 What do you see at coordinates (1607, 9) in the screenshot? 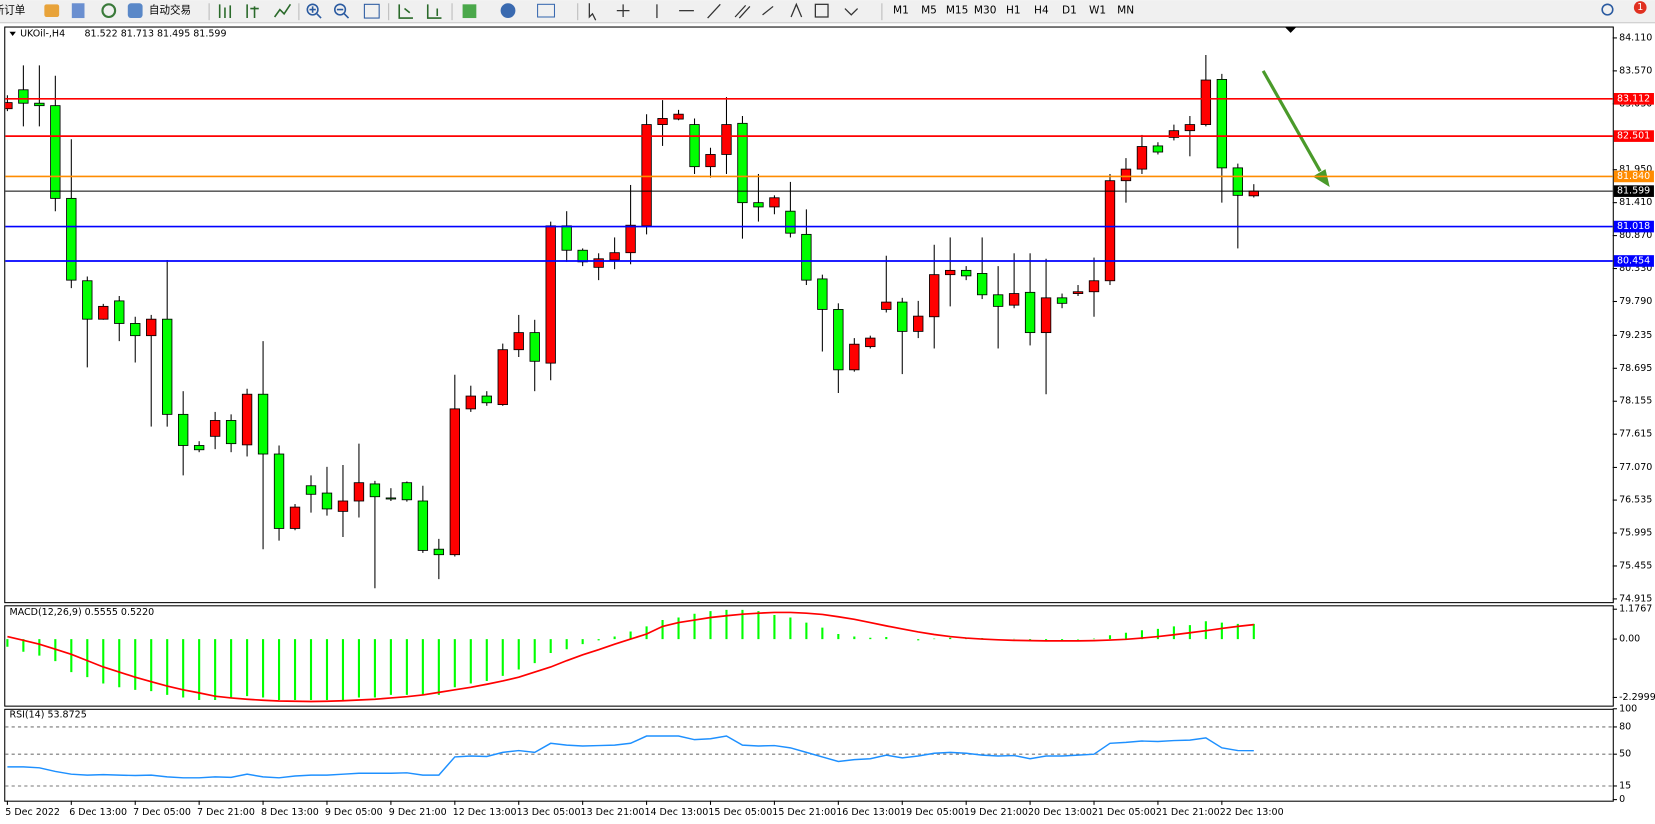
I see `search-icon` at bounding box center [1607, 9].